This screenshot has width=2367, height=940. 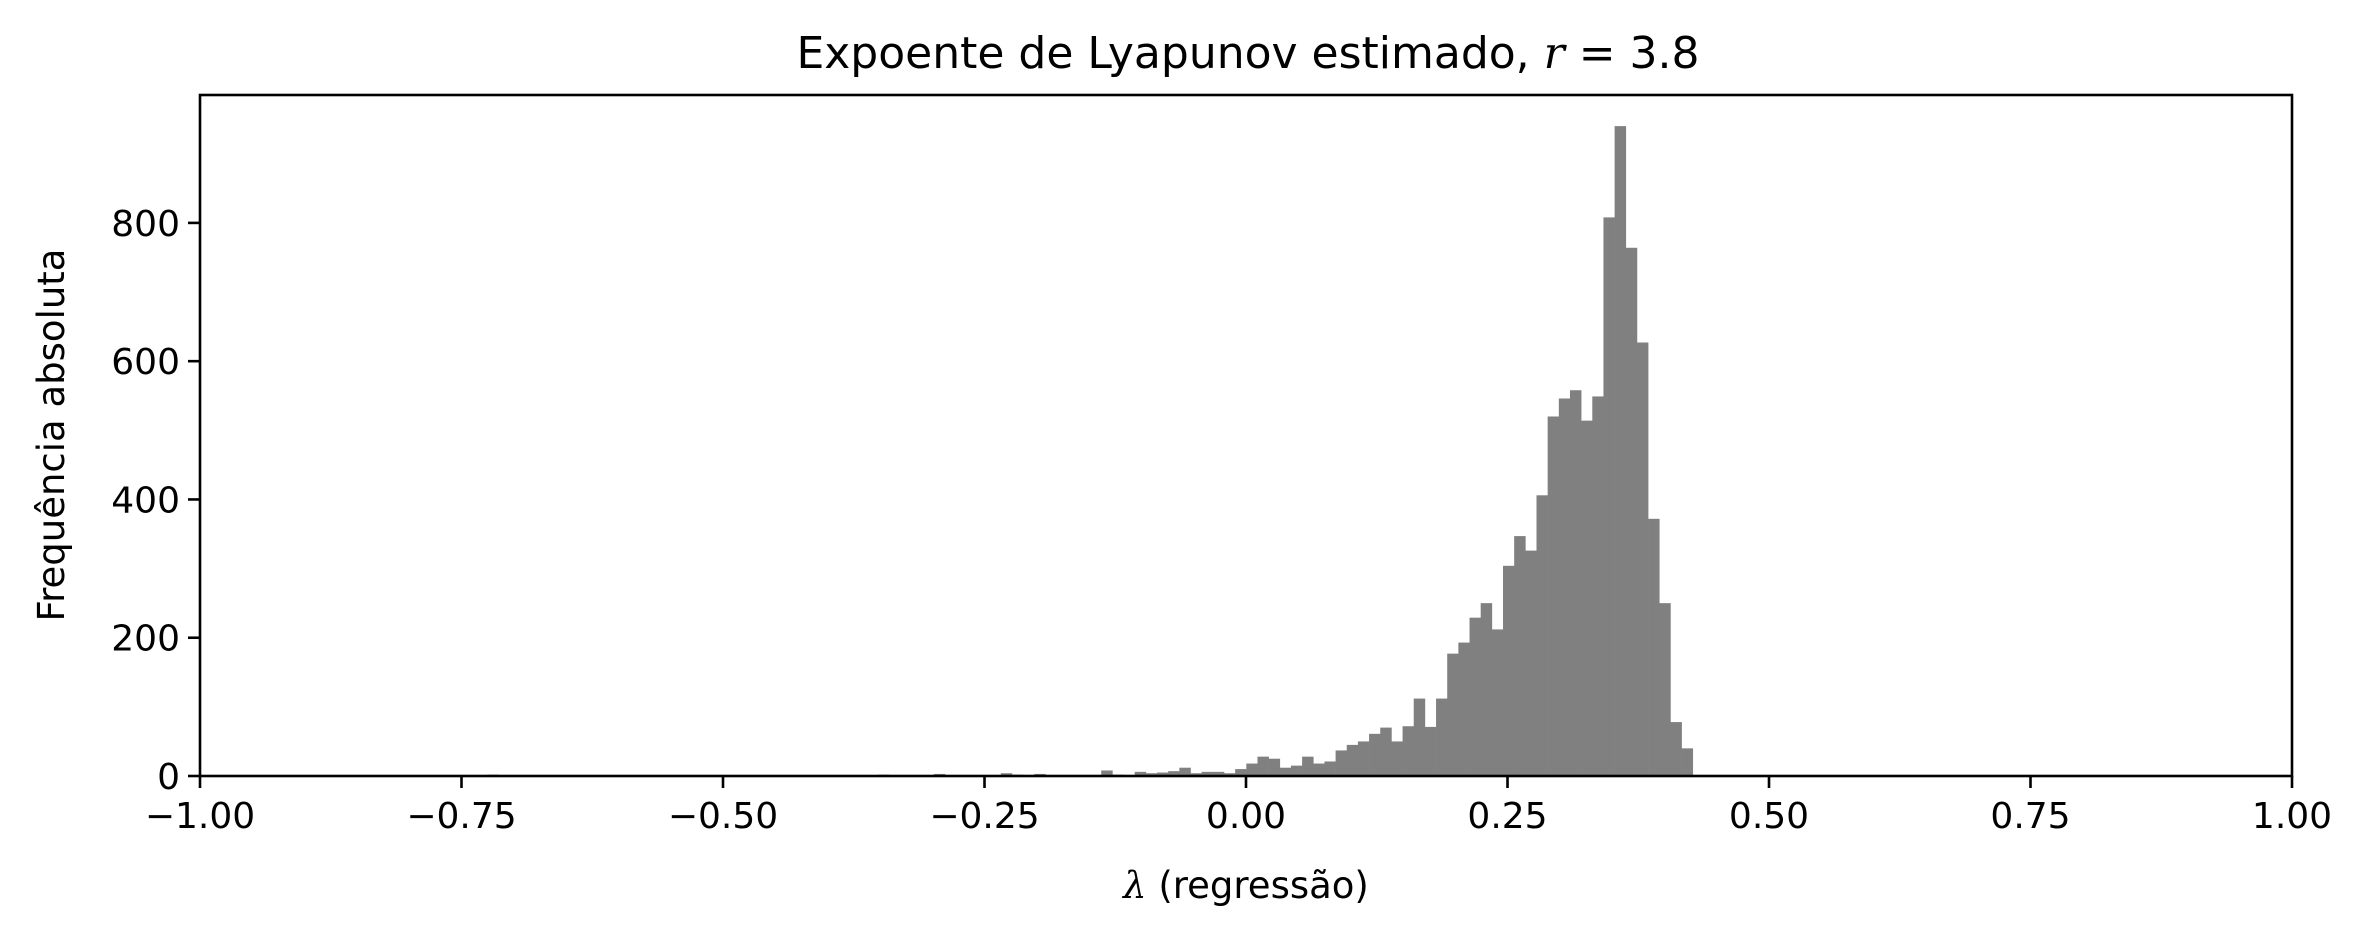 I want to click on y-axis-ticks: 0 200 400 600 800, so click(x=155, y=501).